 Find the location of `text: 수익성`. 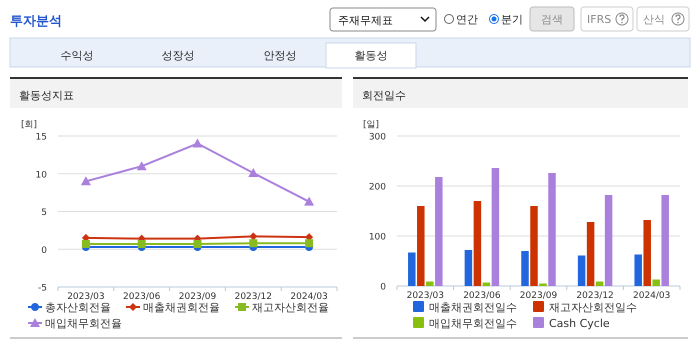

text: 수익성 is located at coordinates (77, 55).